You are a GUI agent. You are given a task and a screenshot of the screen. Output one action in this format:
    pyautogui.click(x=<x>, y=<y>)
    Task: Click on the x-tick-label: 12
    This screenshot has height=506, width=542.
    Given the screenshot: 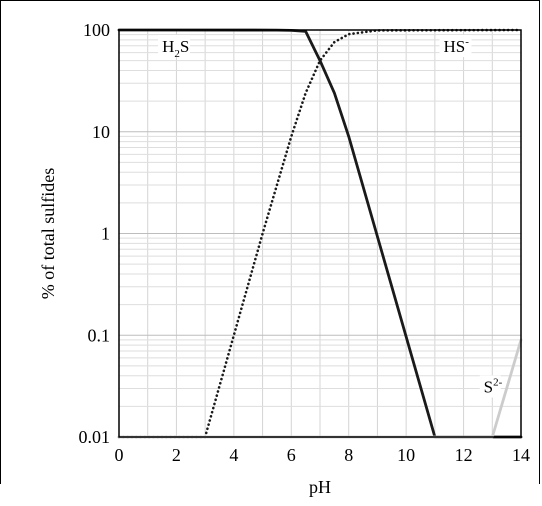 What is the action you would take?
    pyautogui.click(x=464, y=455)
    